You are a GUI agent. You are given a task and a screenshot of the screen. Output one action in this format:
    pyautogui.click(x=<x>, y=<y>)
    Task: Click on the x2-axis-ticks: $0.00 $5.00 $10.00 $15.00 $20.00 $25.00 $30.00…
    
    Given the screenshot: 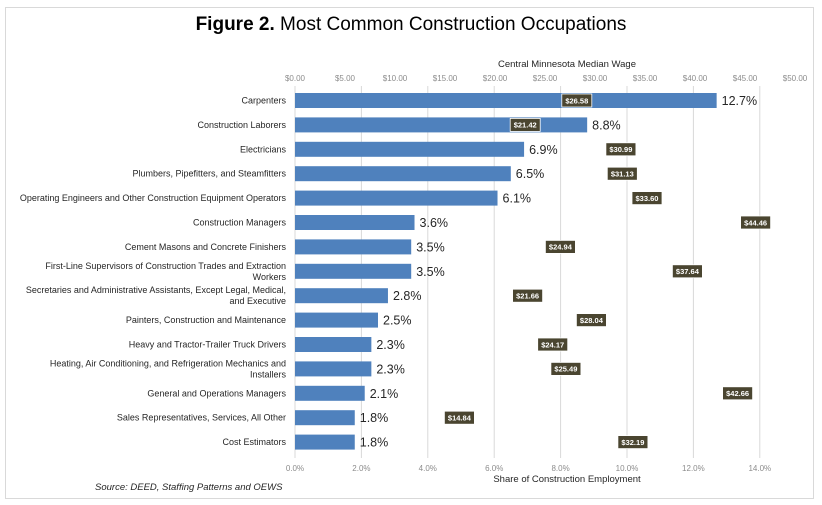 What is the action you would take?
    pyautogui.click(x=546, y=78)
    